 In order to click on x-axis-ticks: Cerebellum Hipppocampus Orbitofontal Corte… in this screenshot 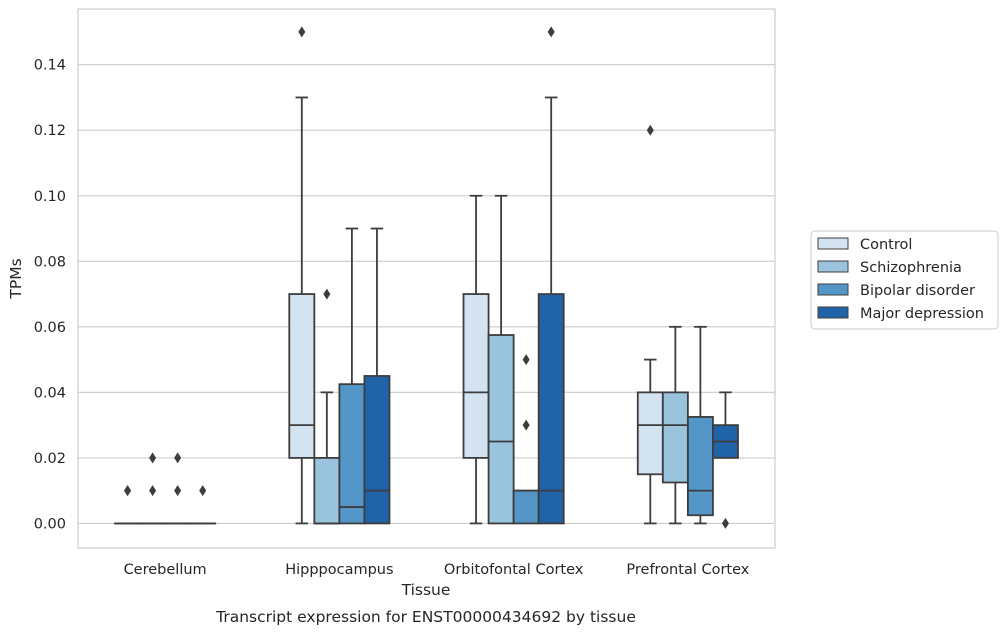, I will do `click(437, 570)`.